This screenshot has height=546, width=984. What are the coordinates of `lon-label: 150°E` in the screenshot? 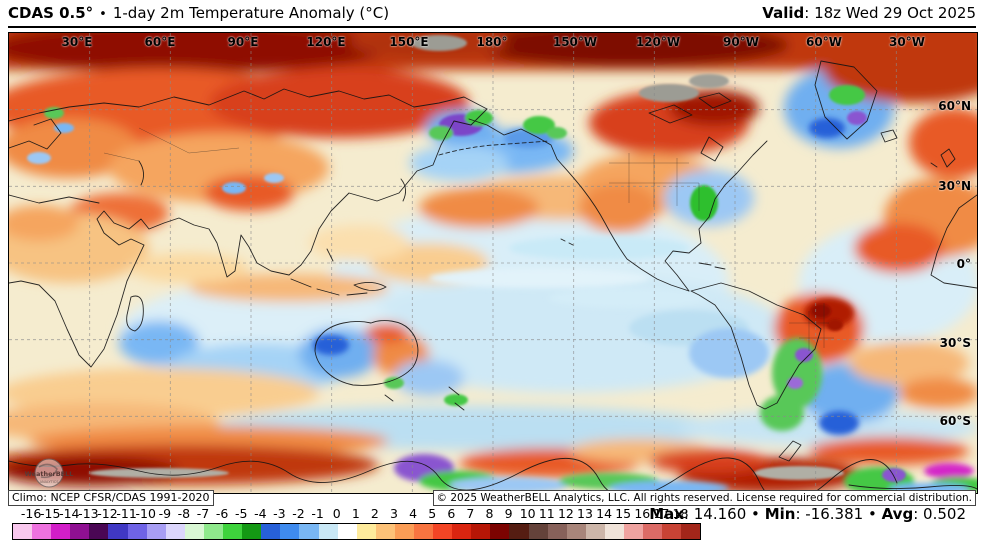 It's located at (409, 42).